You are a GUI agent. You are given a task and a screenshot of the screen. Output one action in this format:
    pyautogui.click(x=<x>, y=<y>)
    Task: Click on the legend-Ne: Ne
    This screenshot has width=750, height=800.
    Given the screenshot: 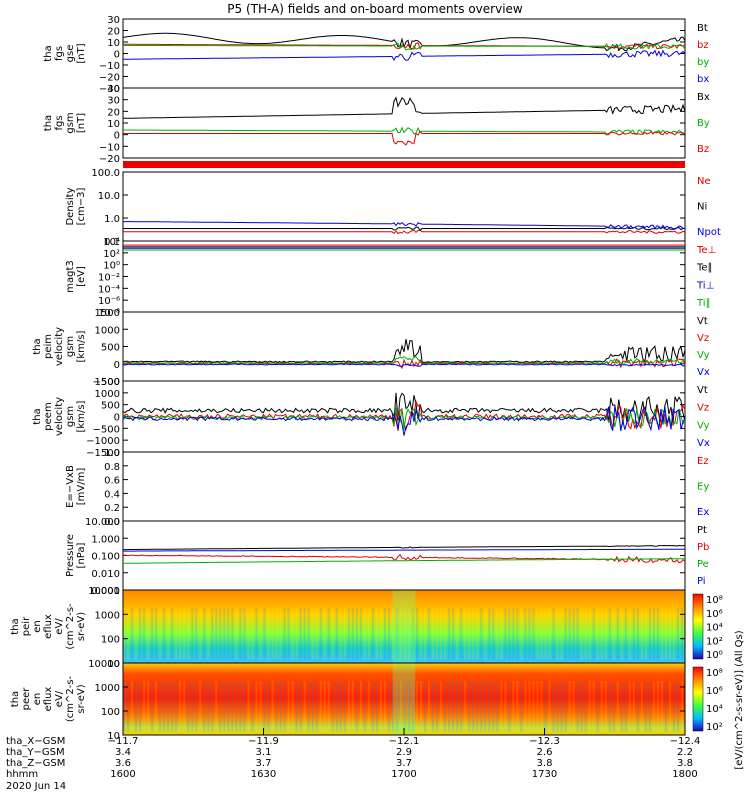 What is the action you would take?
    pyautogui.click(x=704, y=181)
    